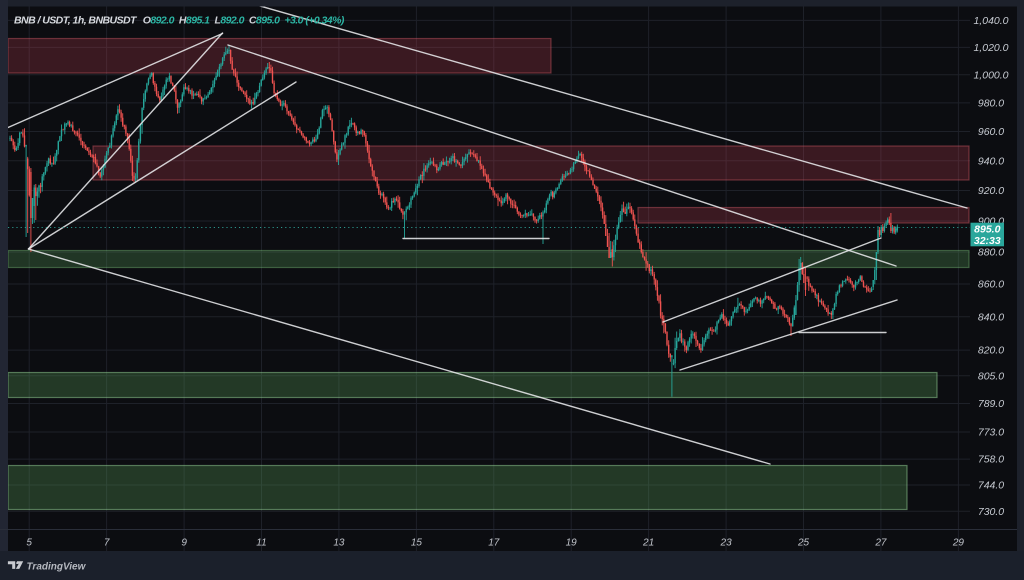  Describe the element at coordinates (494, 543) in the screenshot. I see `svg-text: 17` at that location.